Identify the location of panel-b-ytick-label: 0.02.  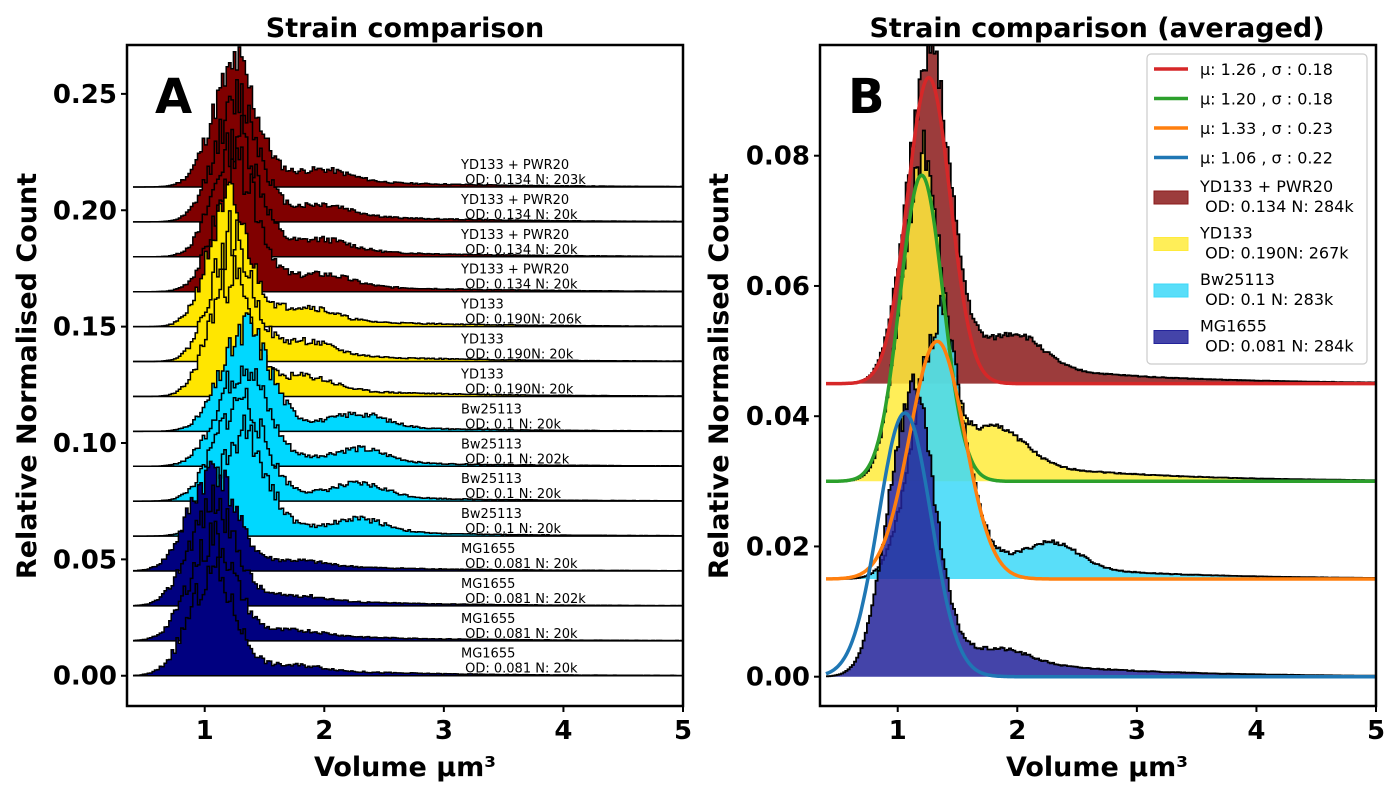
(778, 547).